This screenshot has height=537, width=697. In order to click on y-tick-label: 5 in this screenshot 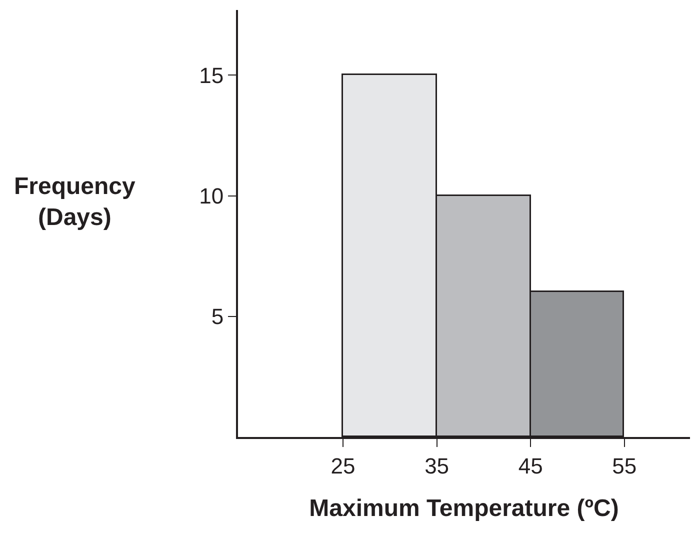, I will do `click(217, 317)`.